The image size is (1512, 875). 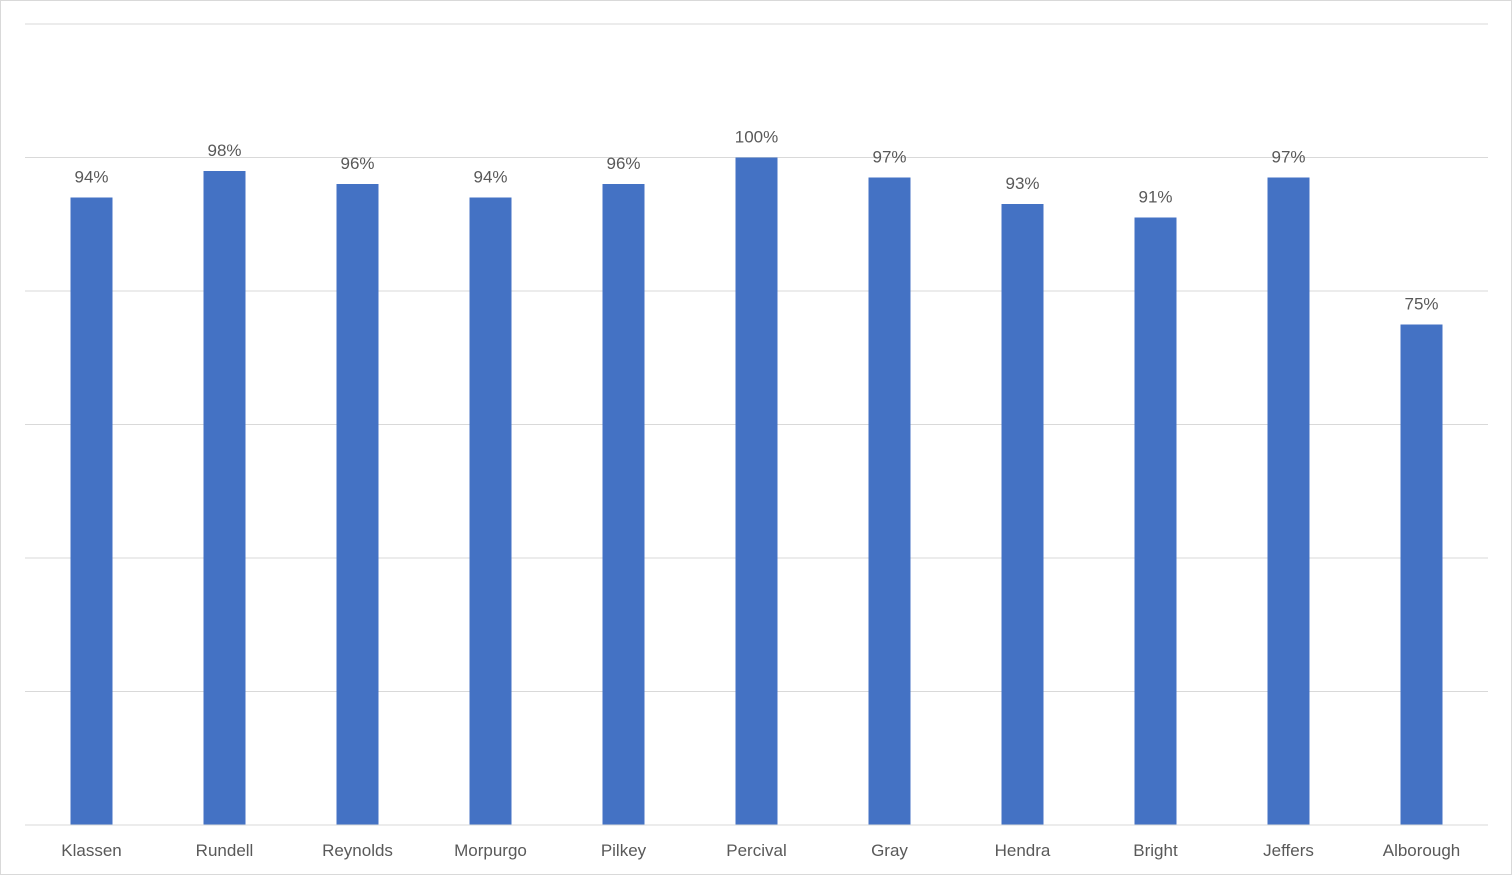 I want to click on x-tick-label-hendra: Hendra, so click(x=1023, y=850).